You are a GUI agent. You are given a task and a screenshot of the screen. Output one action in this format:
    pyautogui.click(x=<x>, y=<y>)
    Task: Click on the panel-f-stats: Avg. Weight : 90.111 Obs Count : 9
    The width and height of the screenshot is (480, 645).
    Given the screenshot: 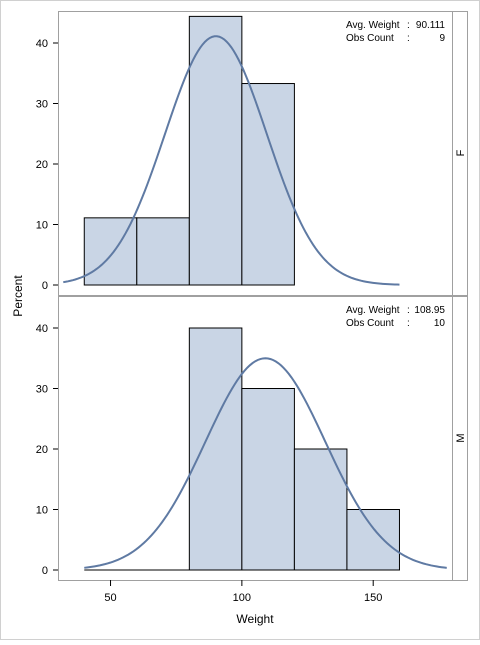 What is the action you would take?
    pyautogui.click(x=395, y=32)
    